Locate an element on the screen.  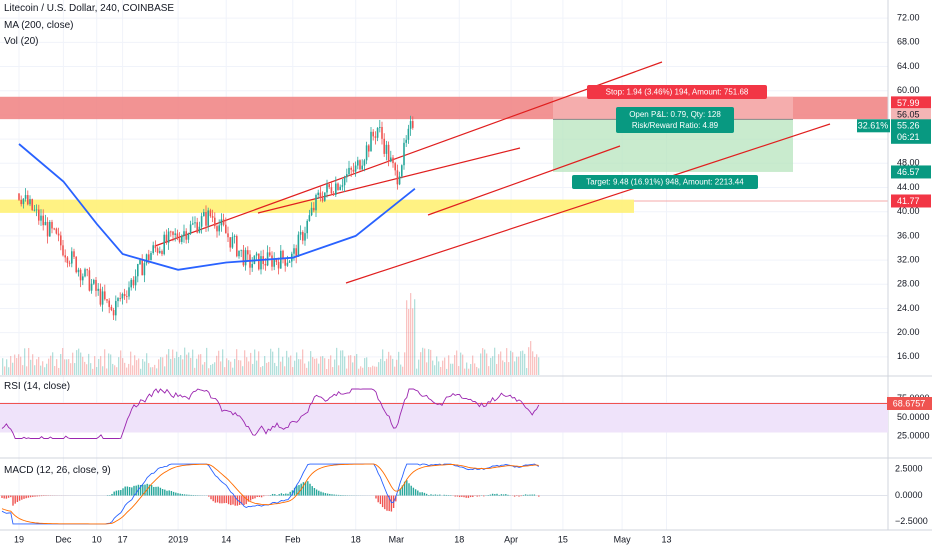
risk-reward-label: Risk/Reward Ratio: 4.89 is located at coordinates (675, 125).